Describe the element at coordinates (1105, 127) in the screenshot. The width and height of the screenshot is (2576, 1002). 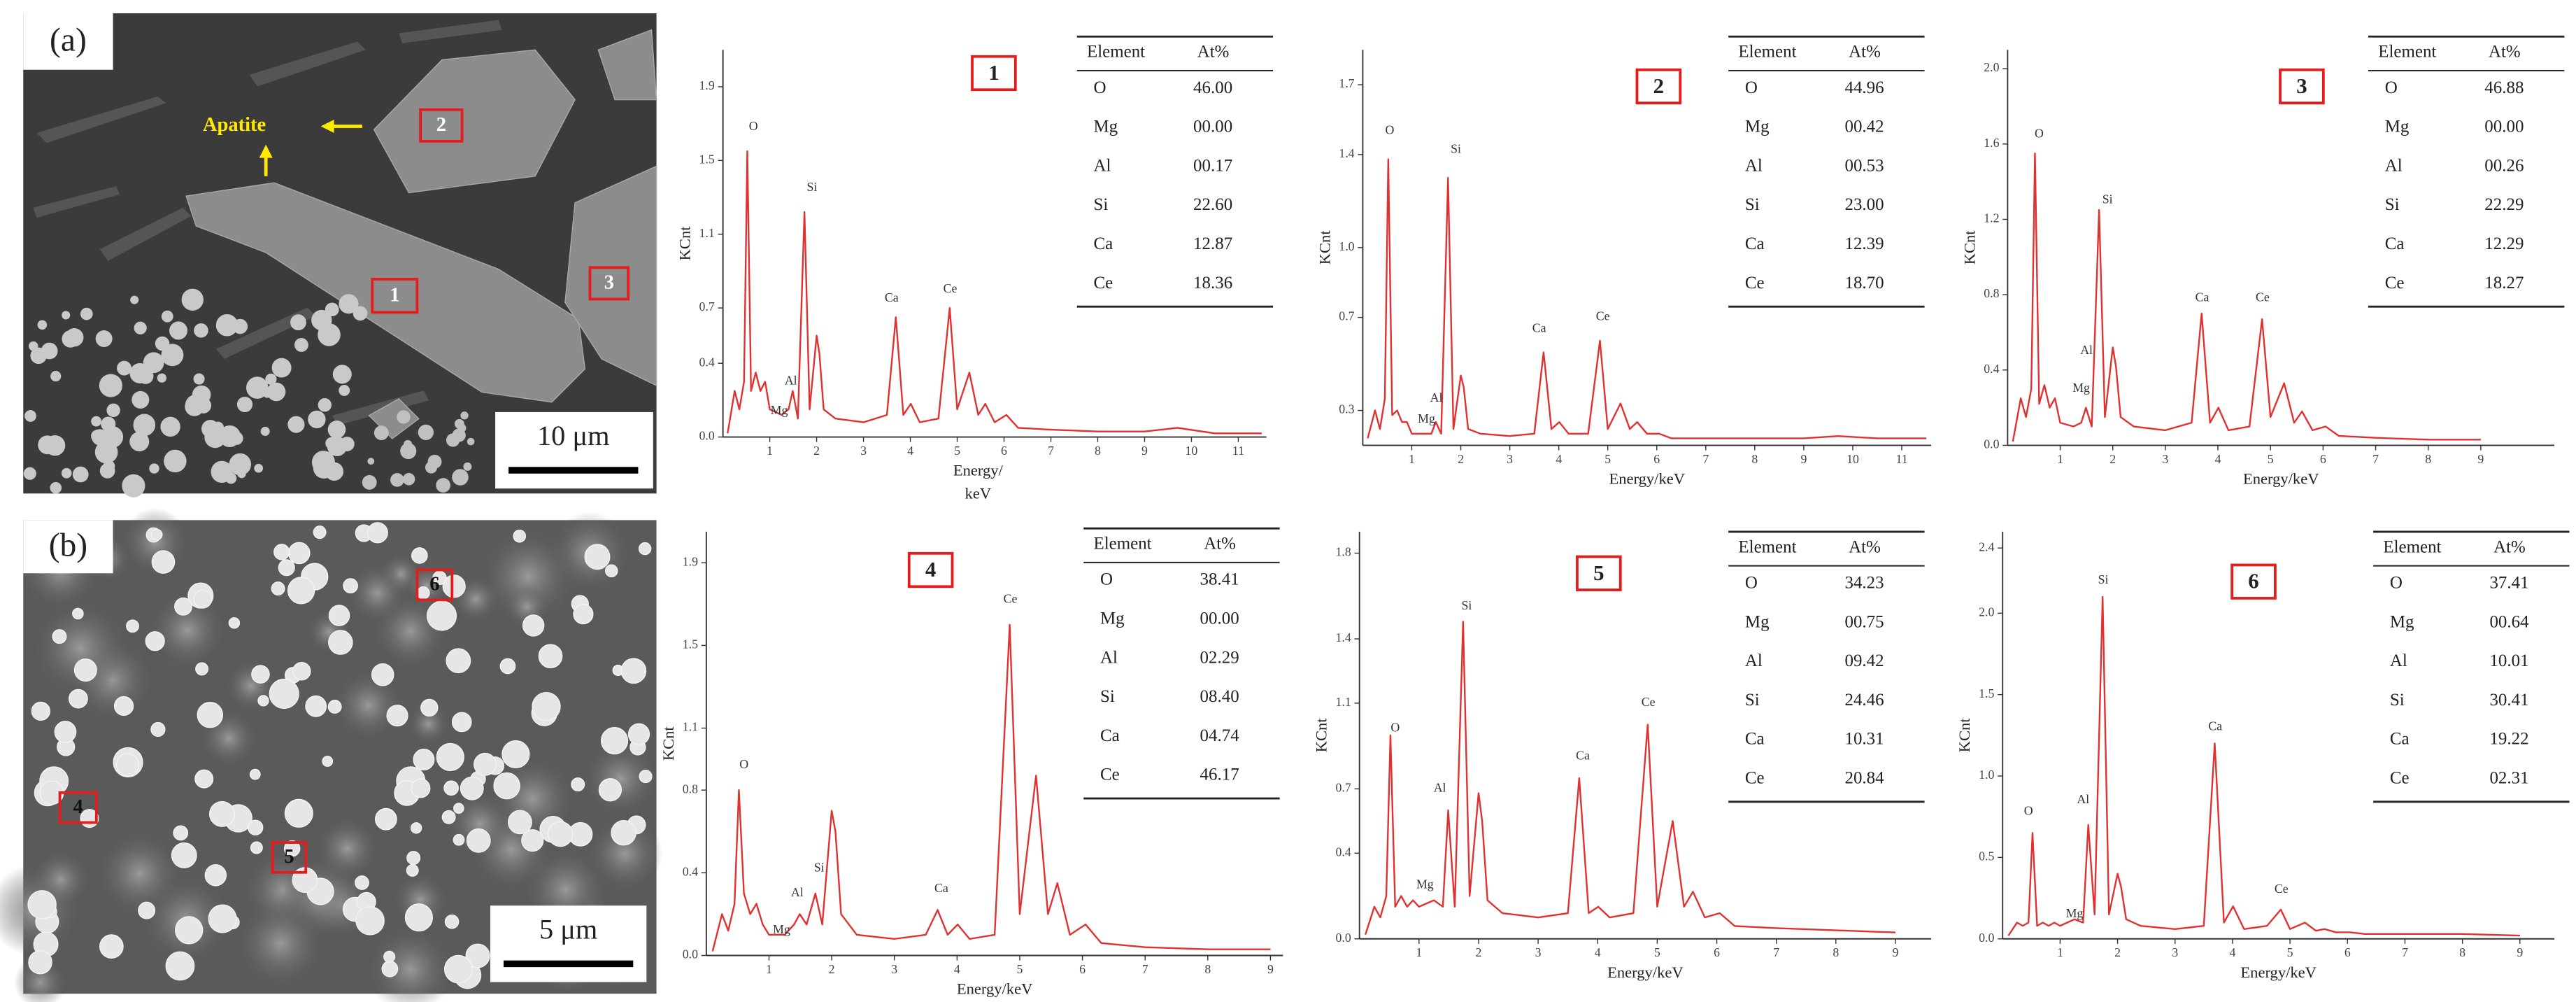
I see `table-cell: Mg` at that location.